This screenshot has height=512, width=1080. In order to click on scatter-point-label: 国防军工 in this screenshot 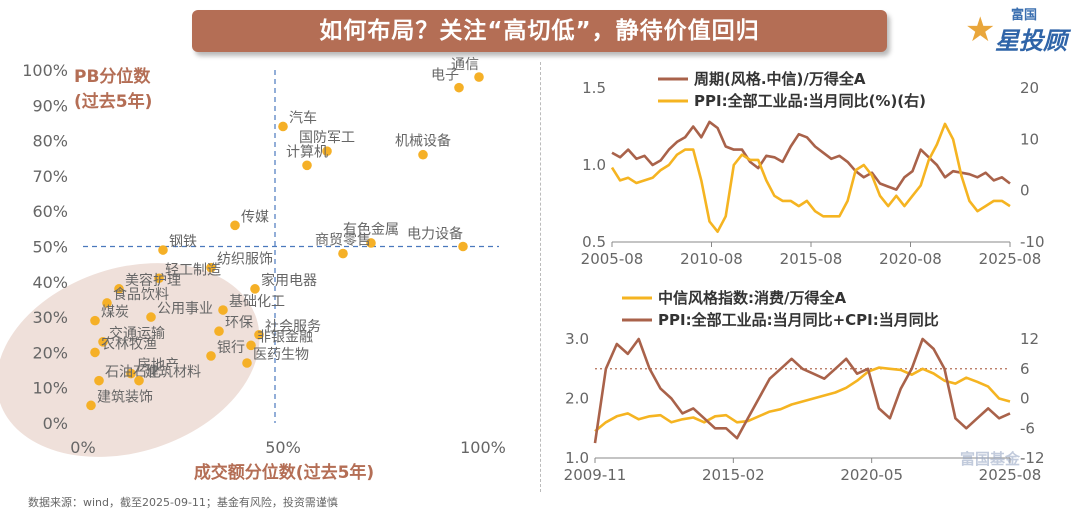, I will do `click(327, 138)`.